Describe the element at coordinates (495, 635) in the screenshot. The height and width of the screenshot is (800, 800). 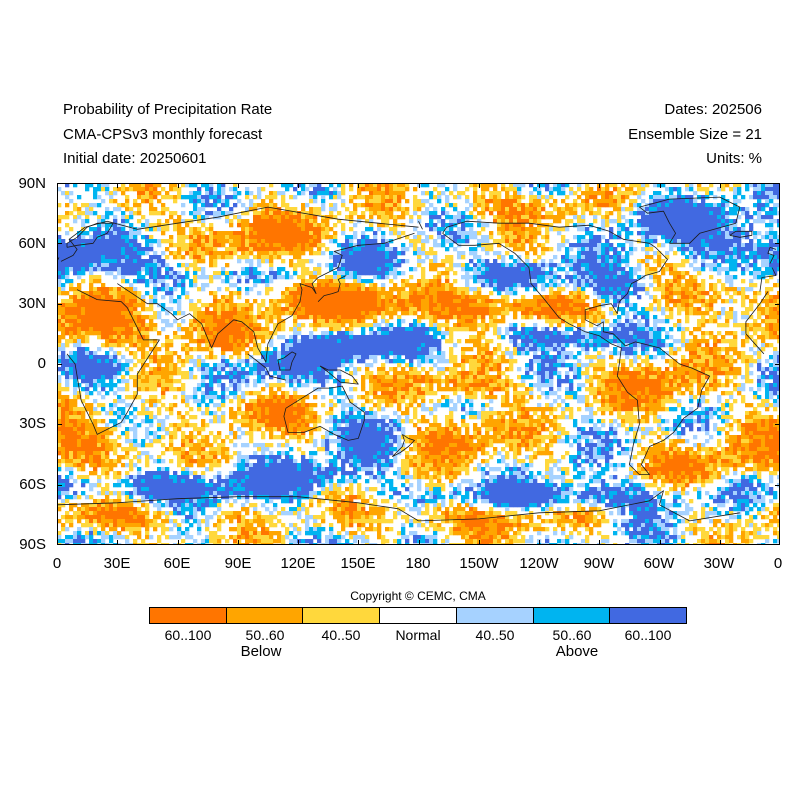
I see `legend-label-above-40-50: 40..50` at that location.